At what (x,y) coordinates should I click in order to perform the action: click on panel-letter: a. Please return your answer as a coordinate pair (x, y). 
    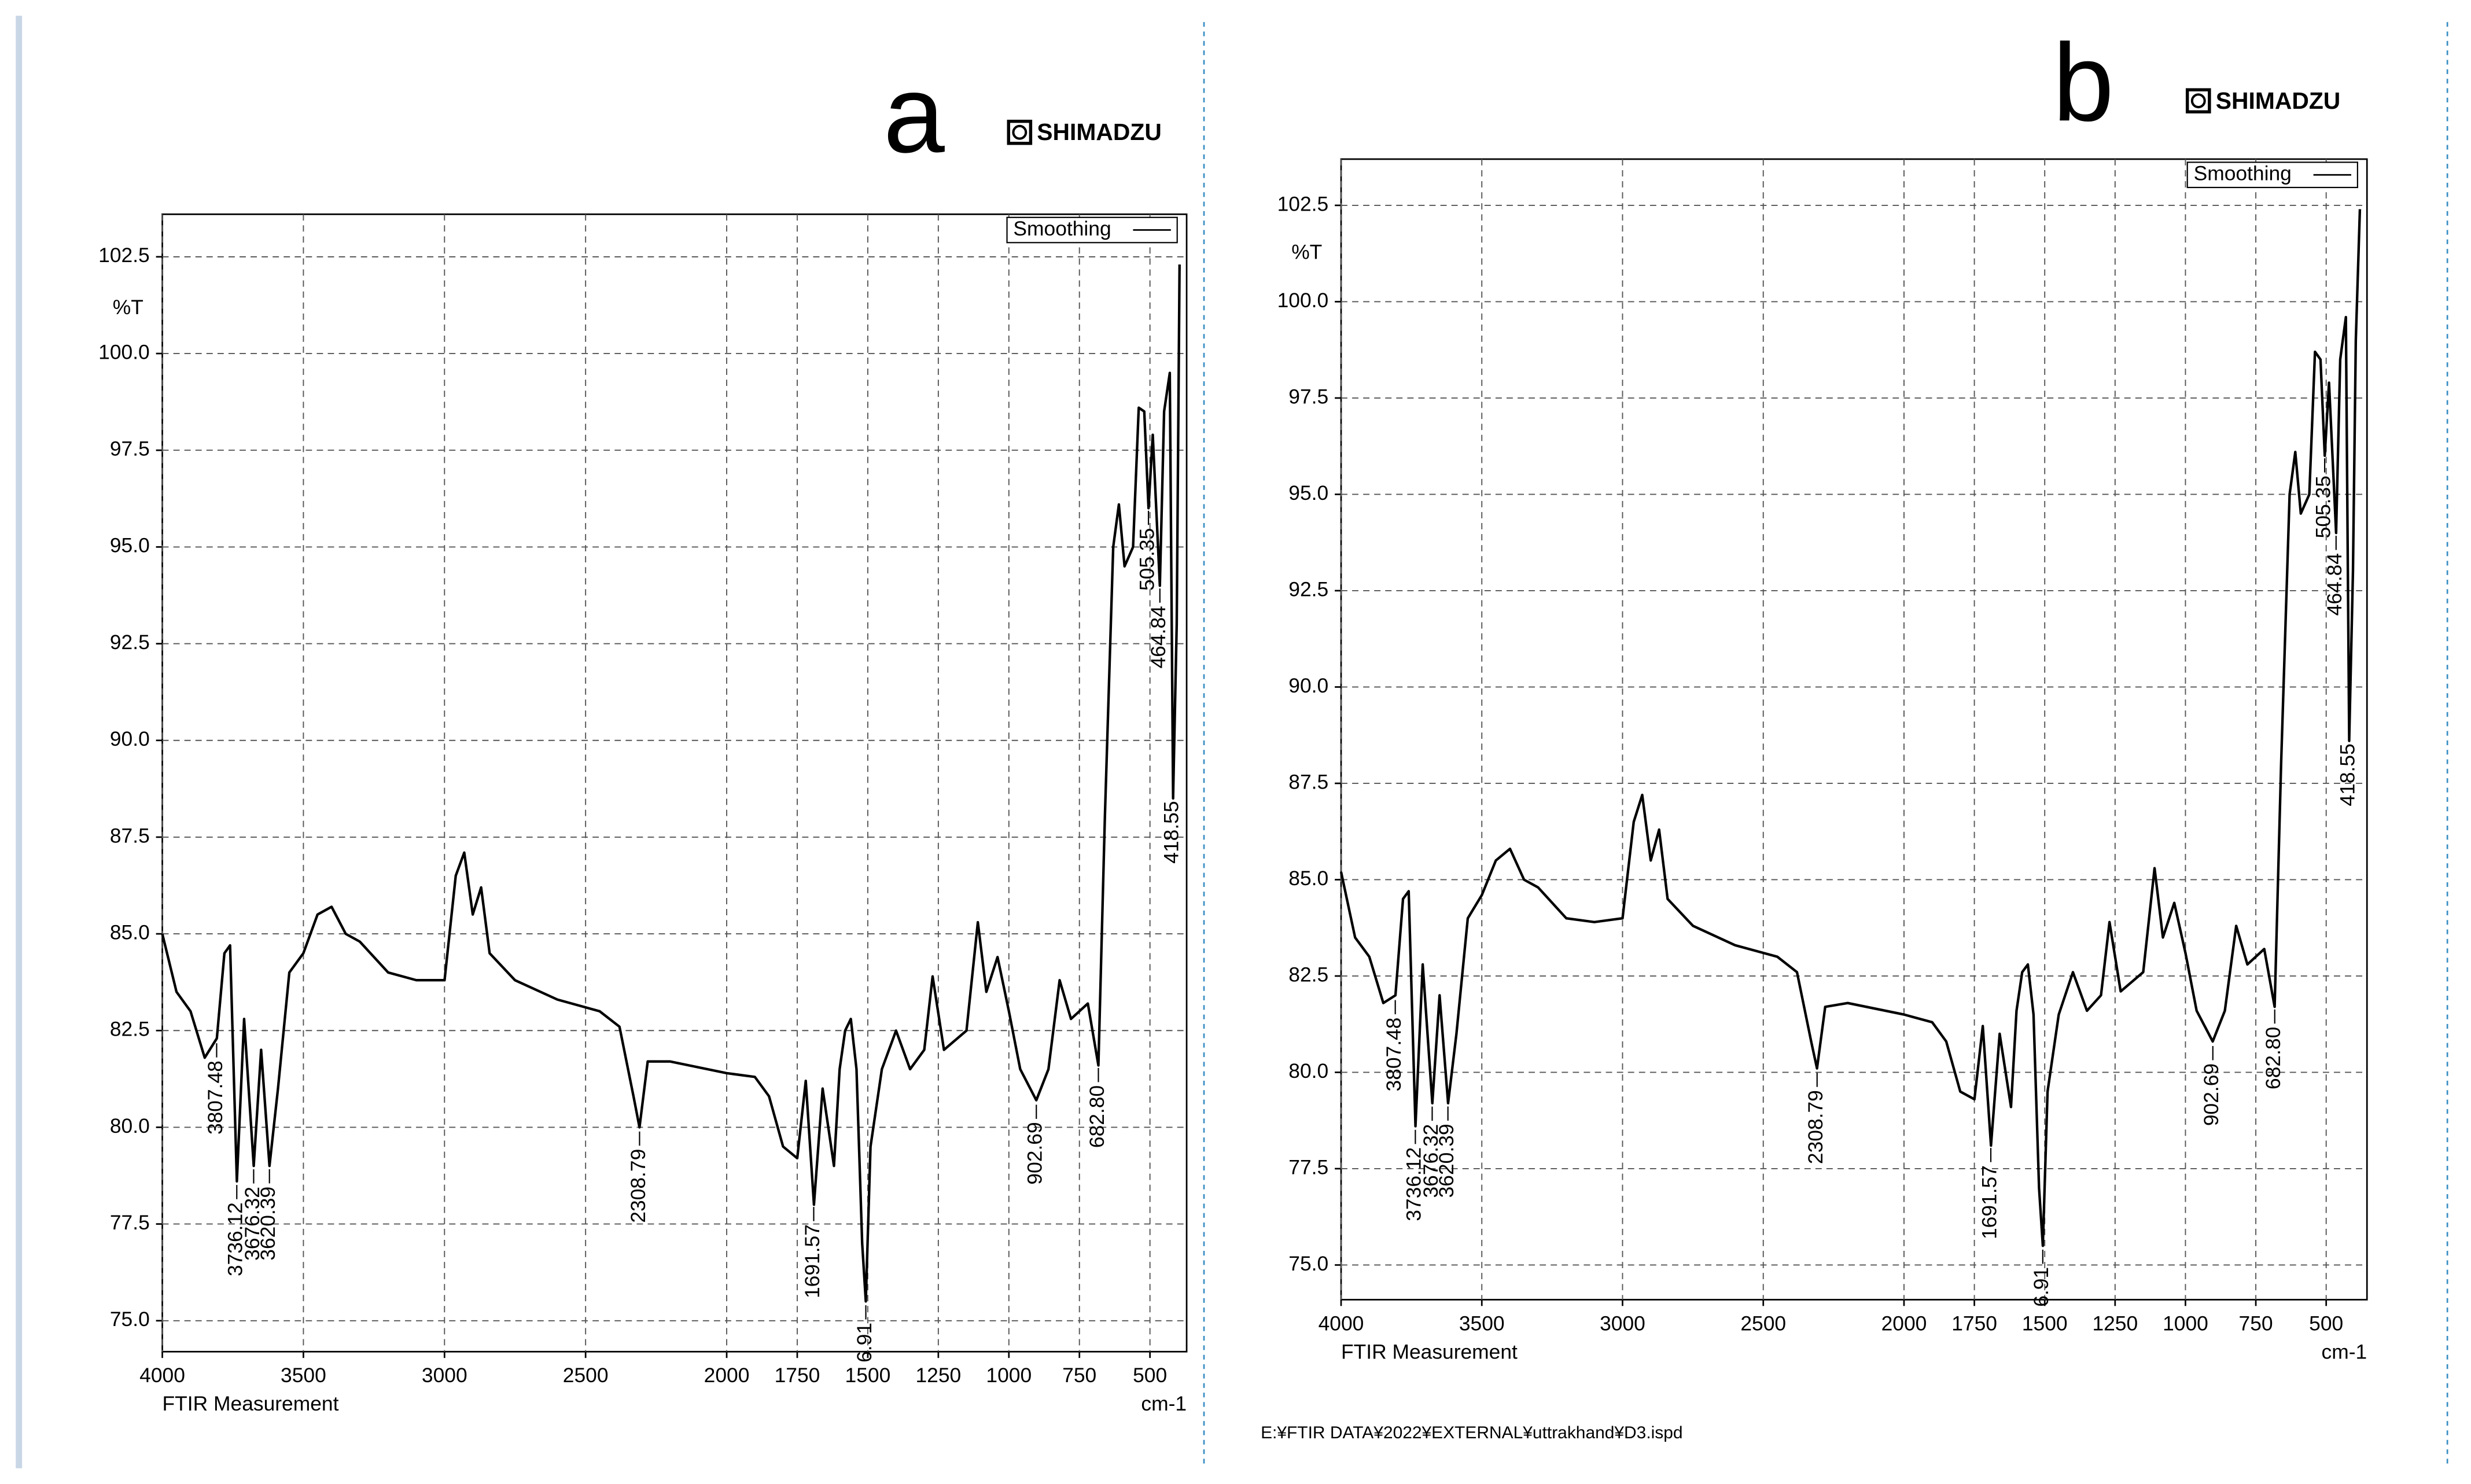
    Looking at the image, I should click on (914, 115).